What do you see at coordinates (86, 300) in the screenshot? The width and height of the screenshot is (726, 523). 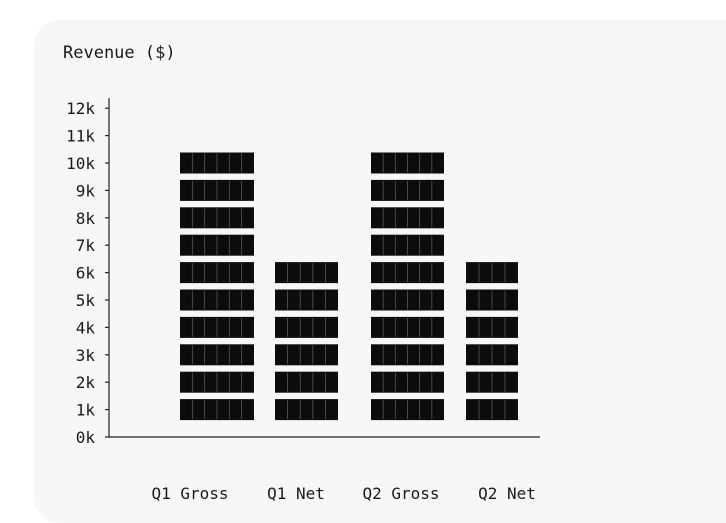 I see `y-tick-label: 5k` at bounding box center [86, 300].